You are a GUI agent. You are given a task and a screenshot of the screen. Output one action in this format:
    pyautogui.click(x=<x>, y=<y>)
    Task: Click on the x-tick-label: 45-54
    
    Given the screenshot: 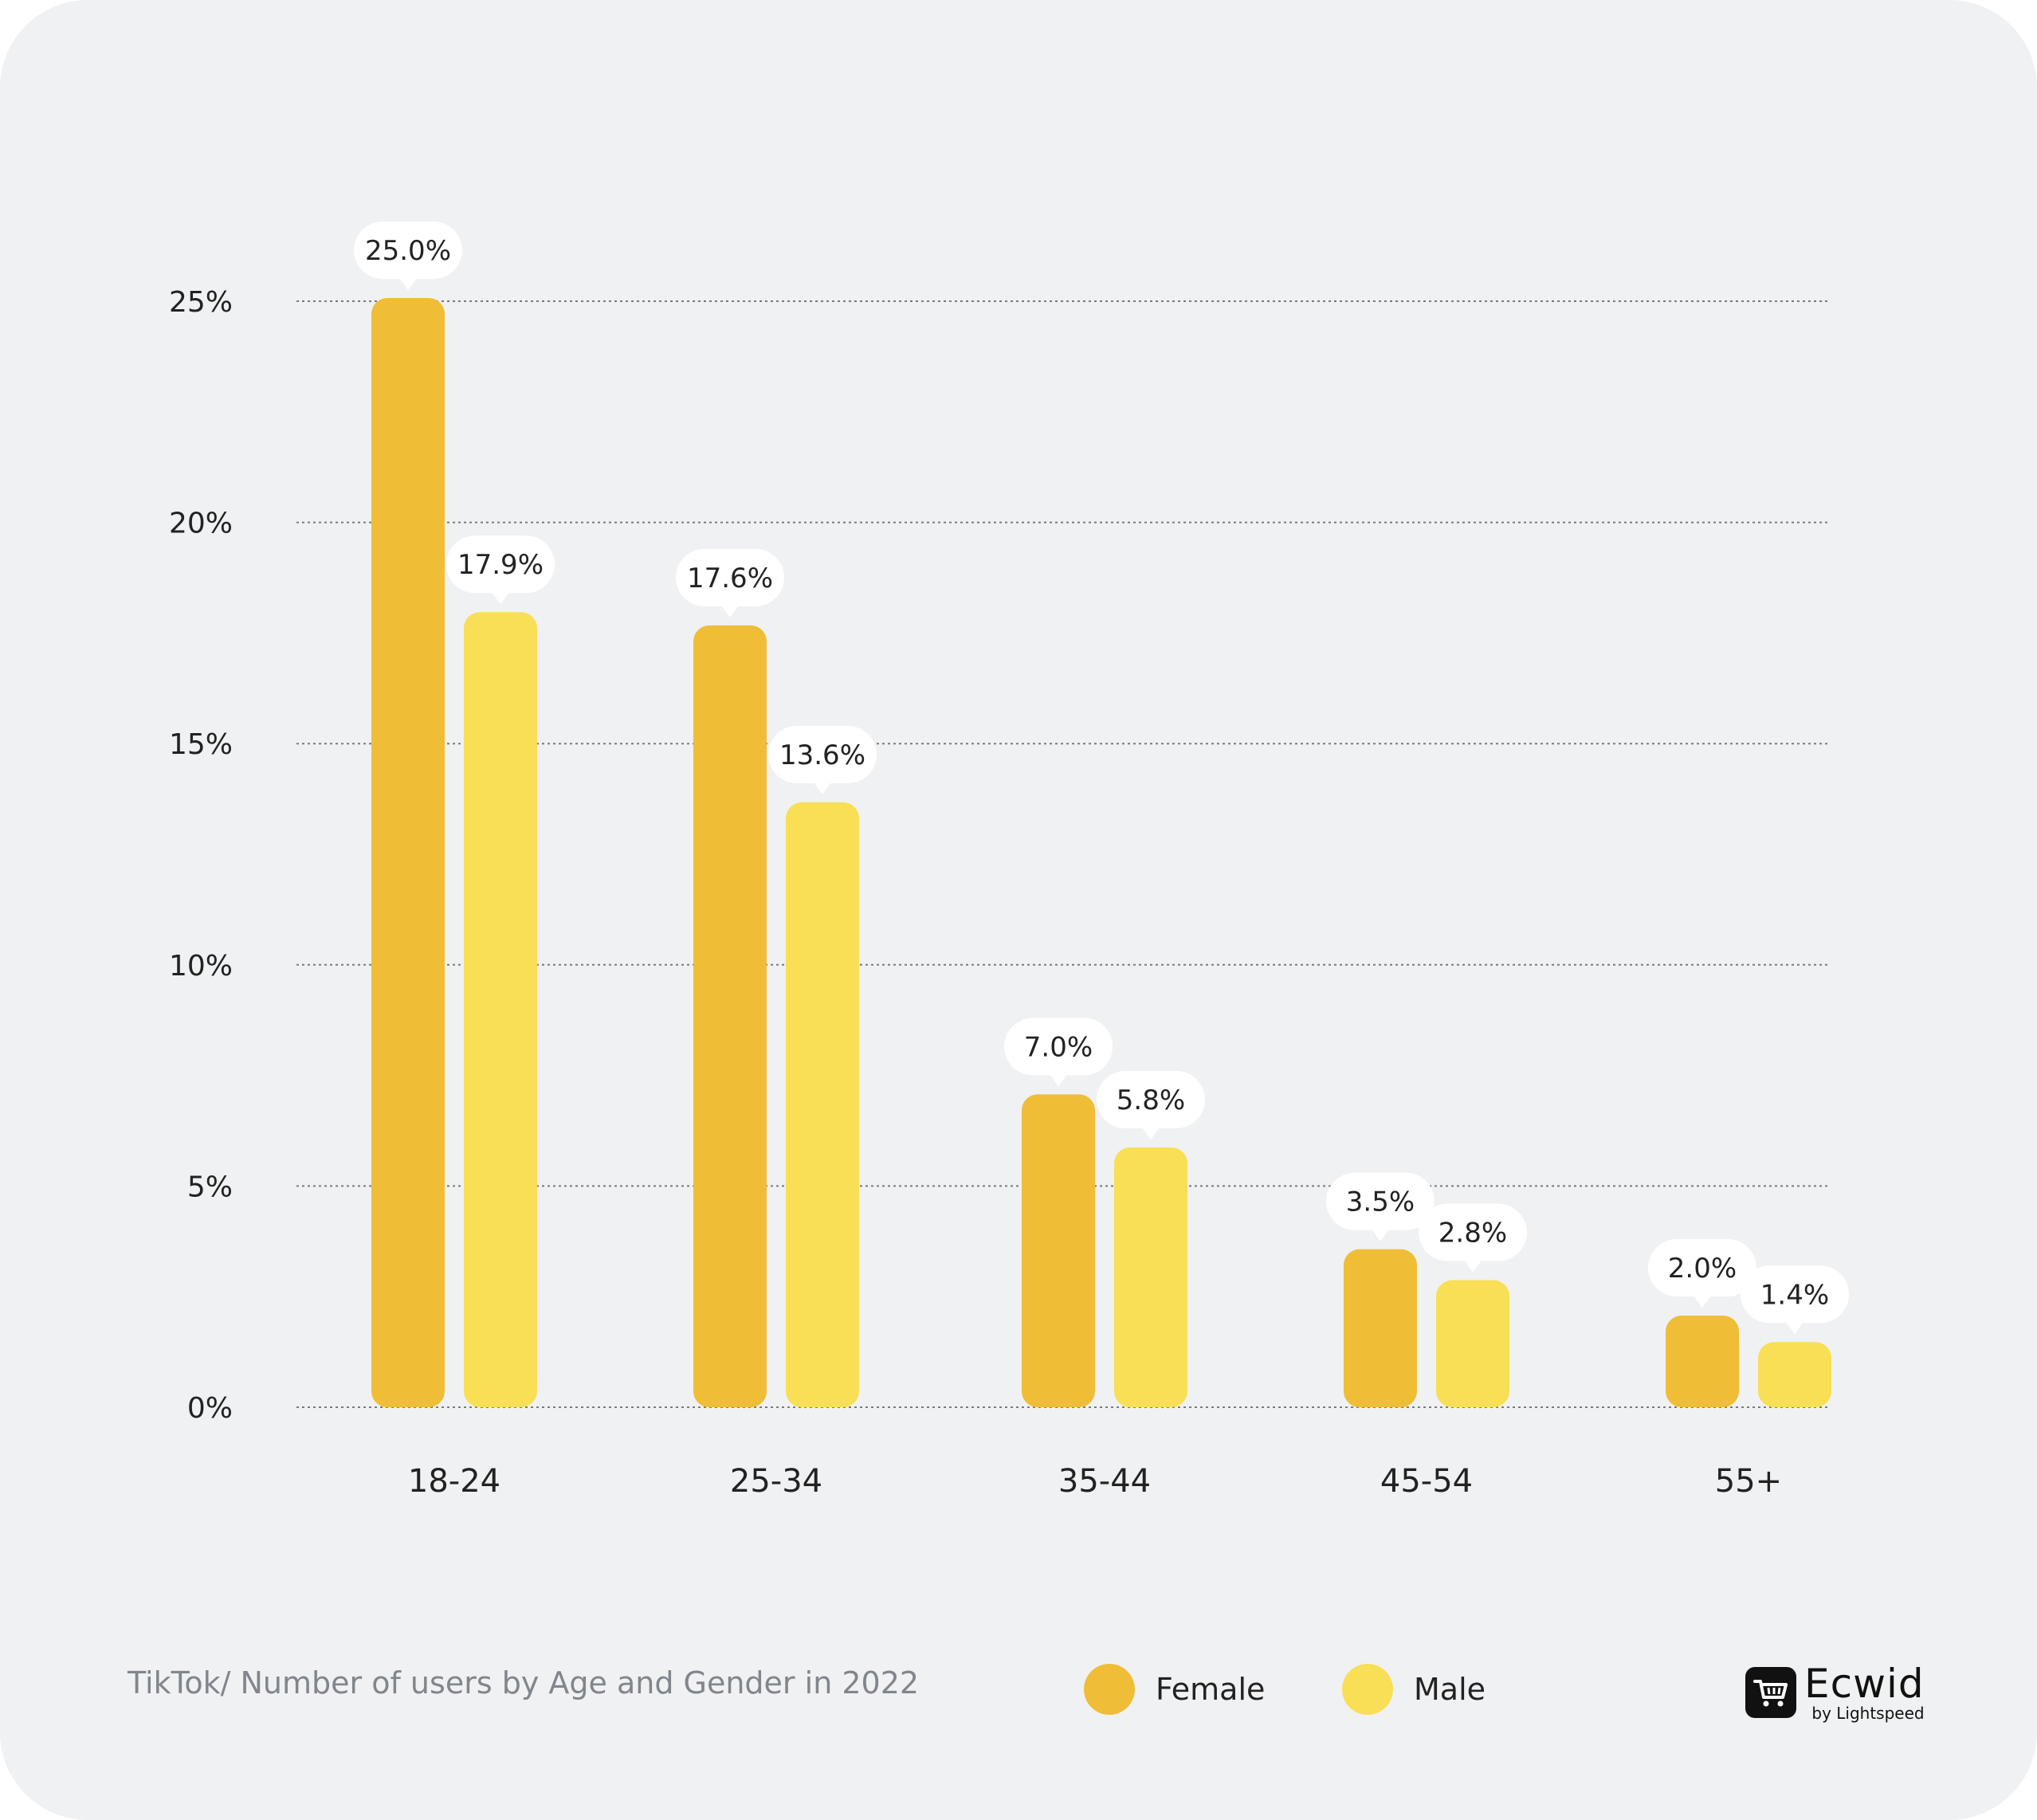 What is the action you would take?
    pyautogui.click(x=1426, y=1481)
    